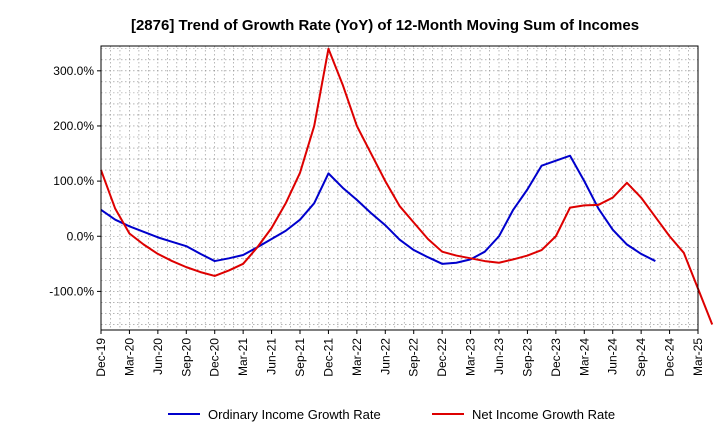 This screenshot has width=720, height=440. I want to click on x-tick-label: Jun-23, so click(499, 356).